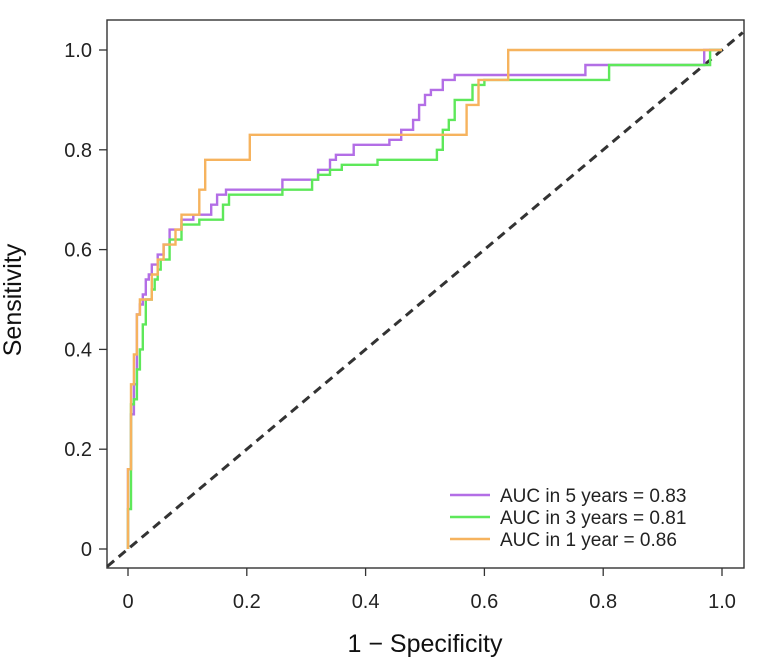  What do you see at coordinates (78, 350) in the screenshot?
I see `y-tick-label: 0.4` at bounding box center [78, 350].